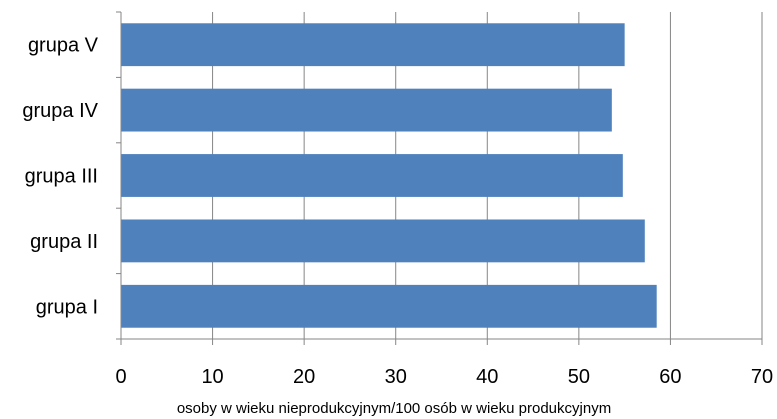  I want to click on x-tick-label: 10, so click(212, 377).